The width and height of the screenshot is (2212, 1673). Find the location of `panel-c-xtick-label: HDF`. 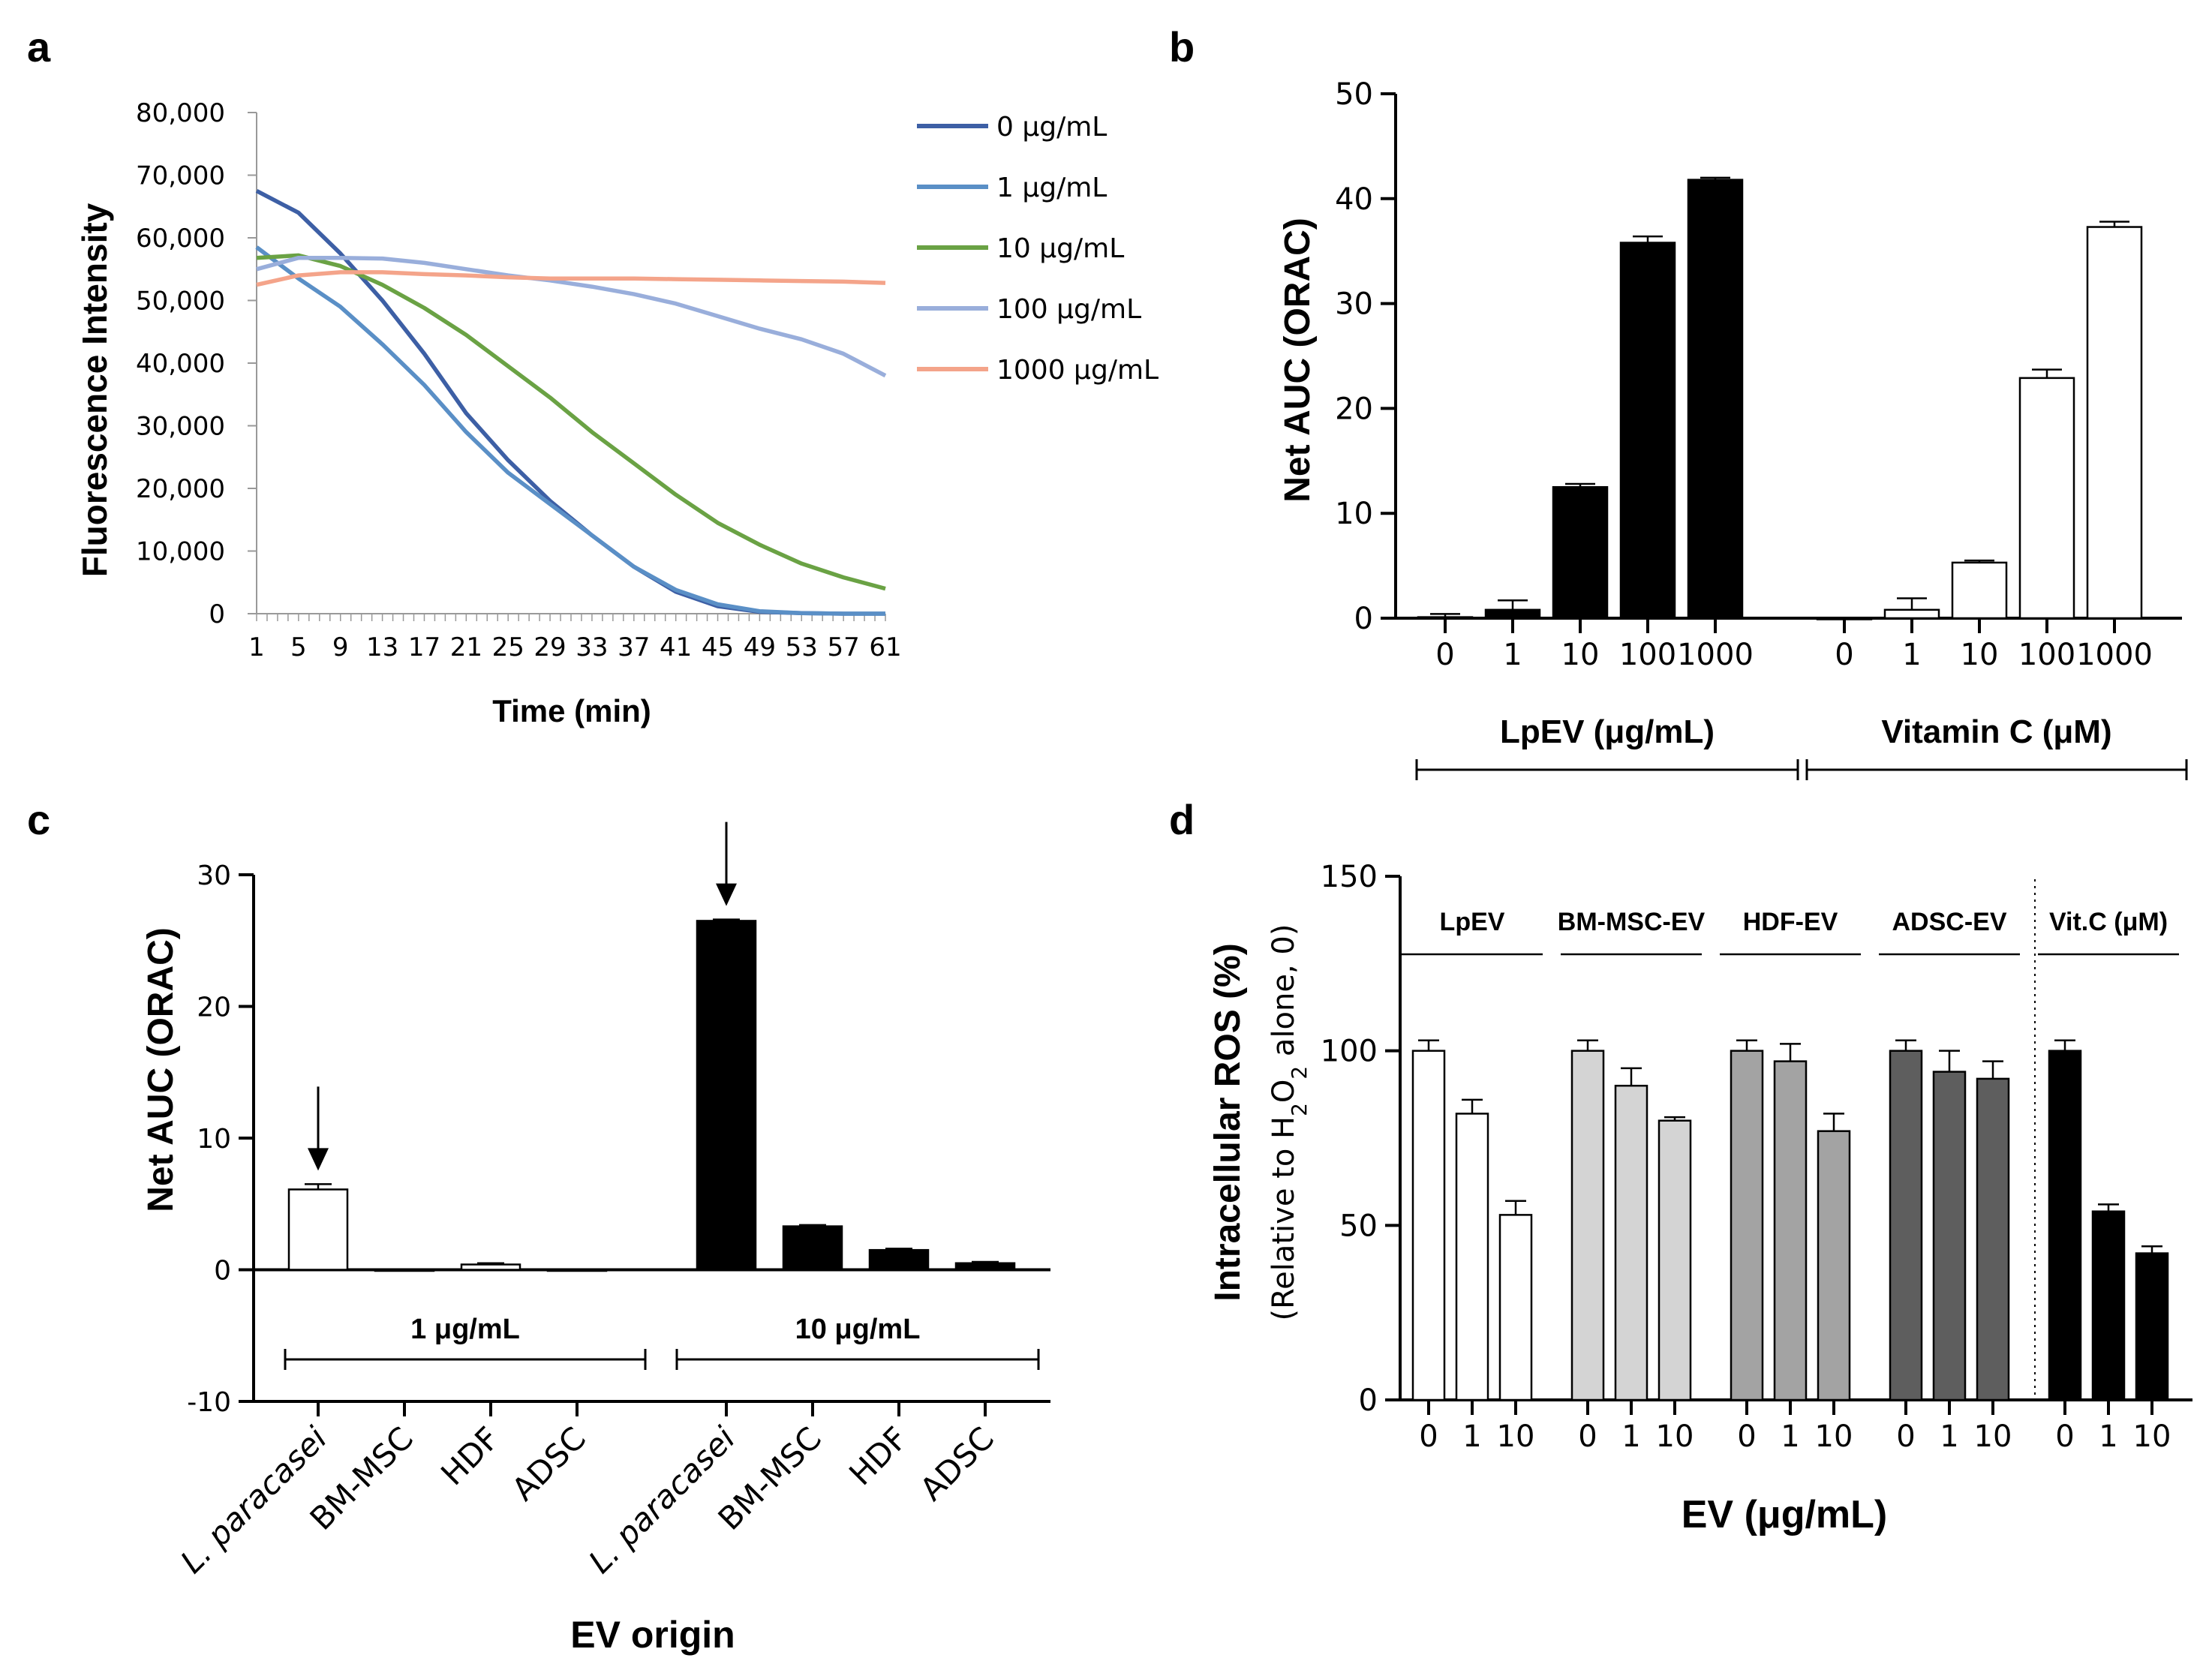

panel-c-xtick-label: HDF is located at coordinates (470, 1455).